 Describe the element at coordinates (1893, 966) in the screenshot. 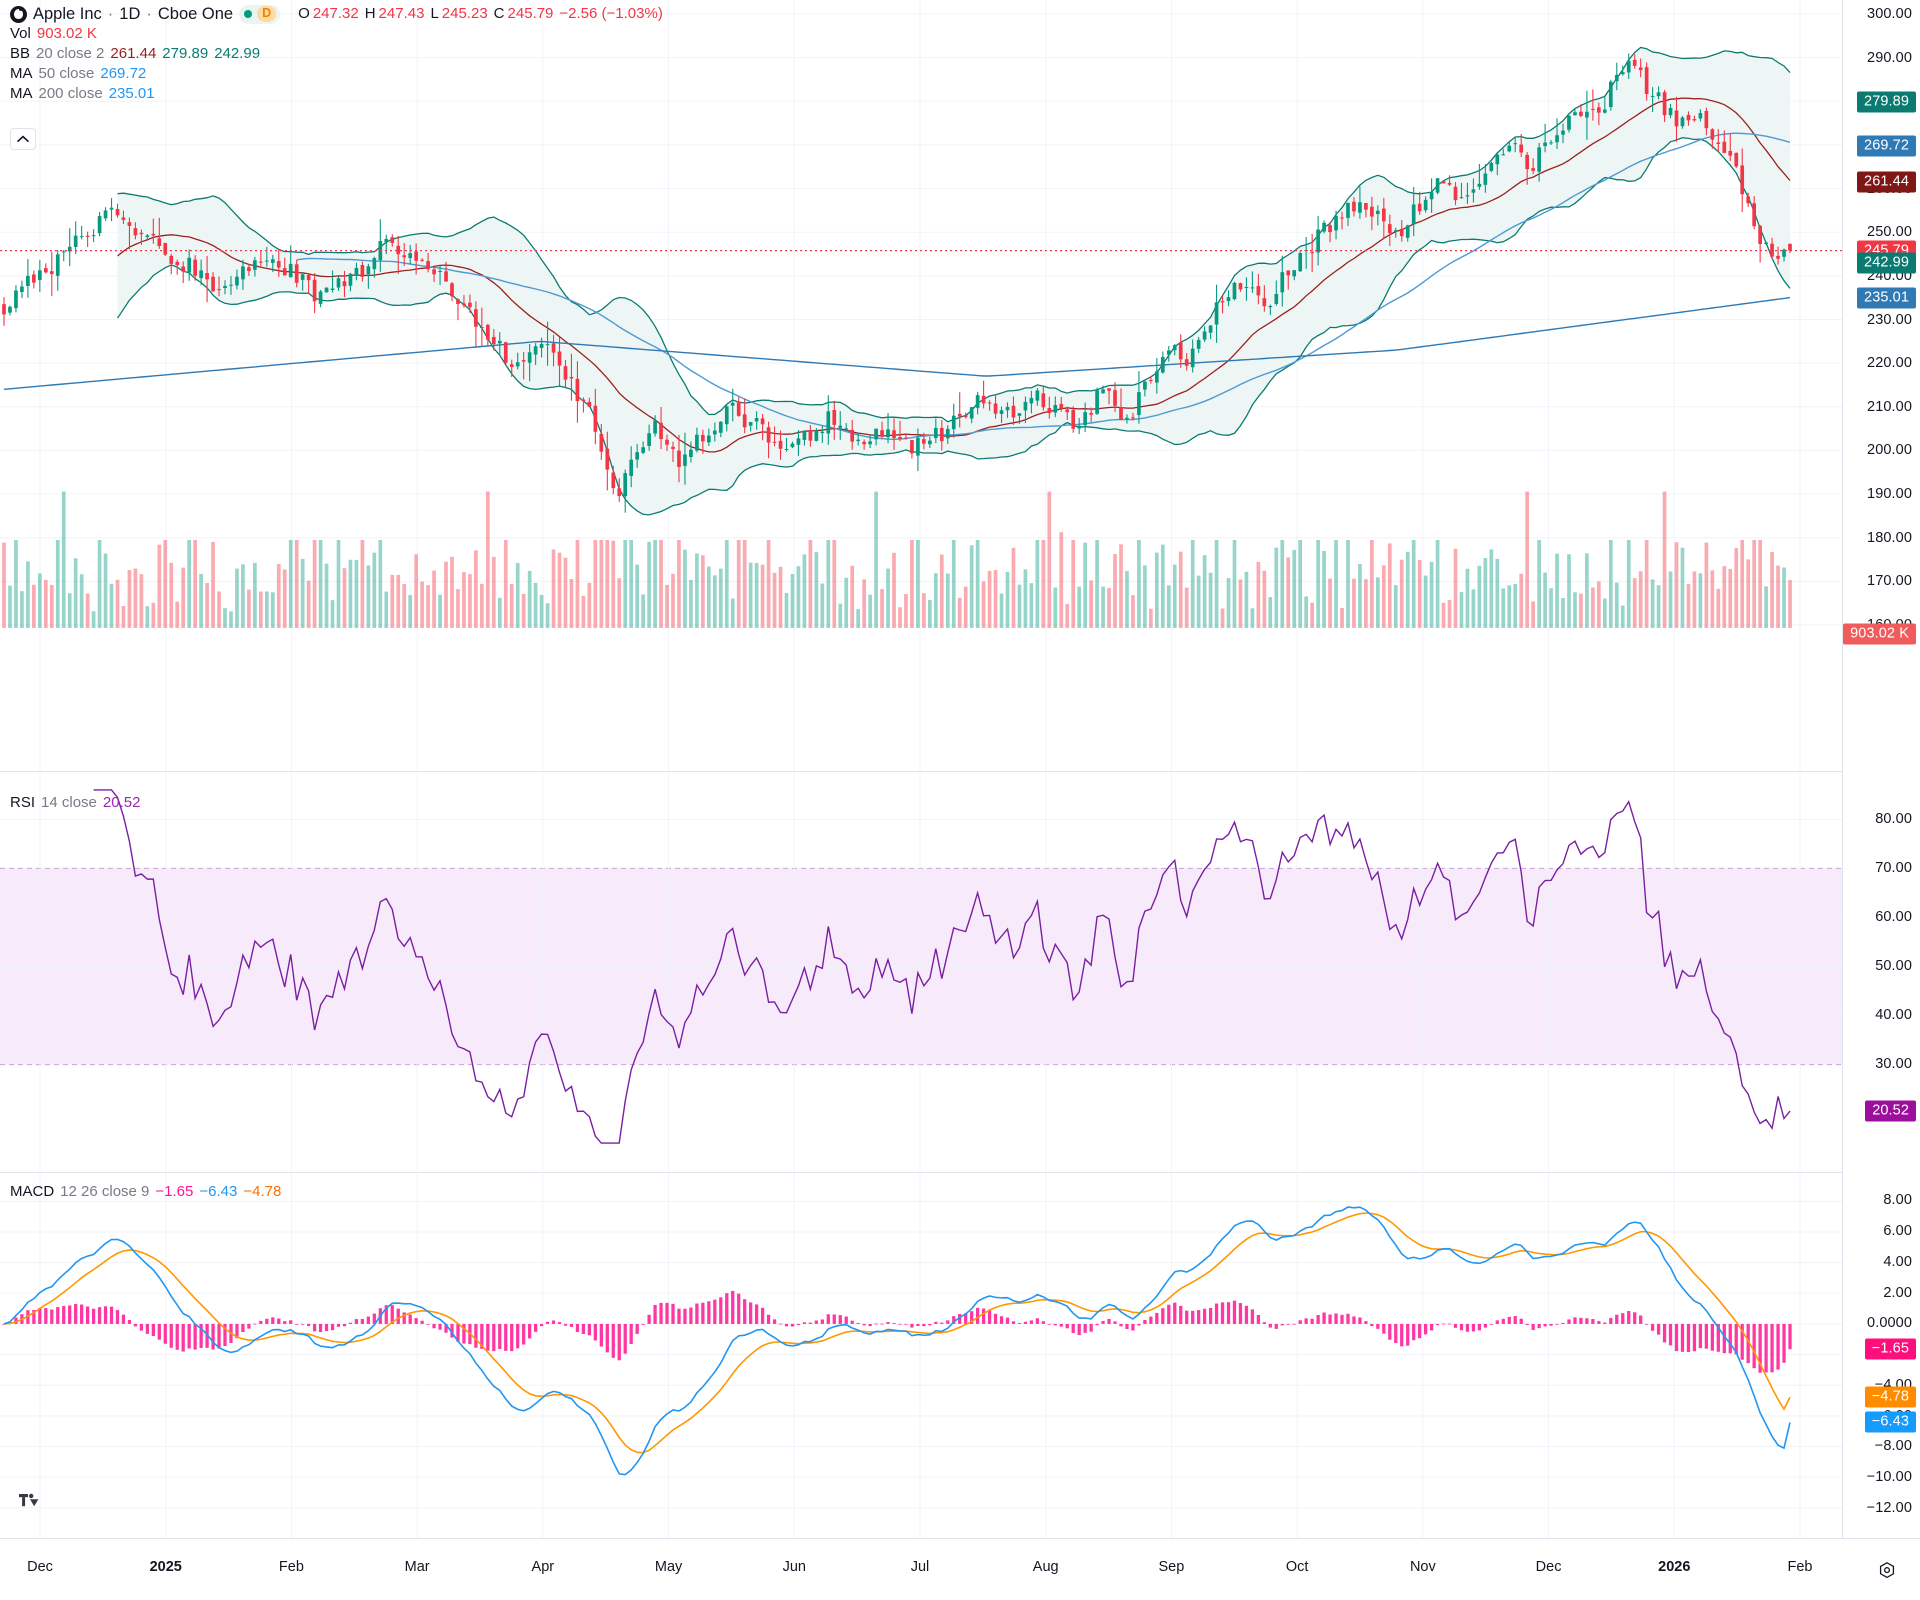

I see `rsi-tick-3: 50.00` at that location.